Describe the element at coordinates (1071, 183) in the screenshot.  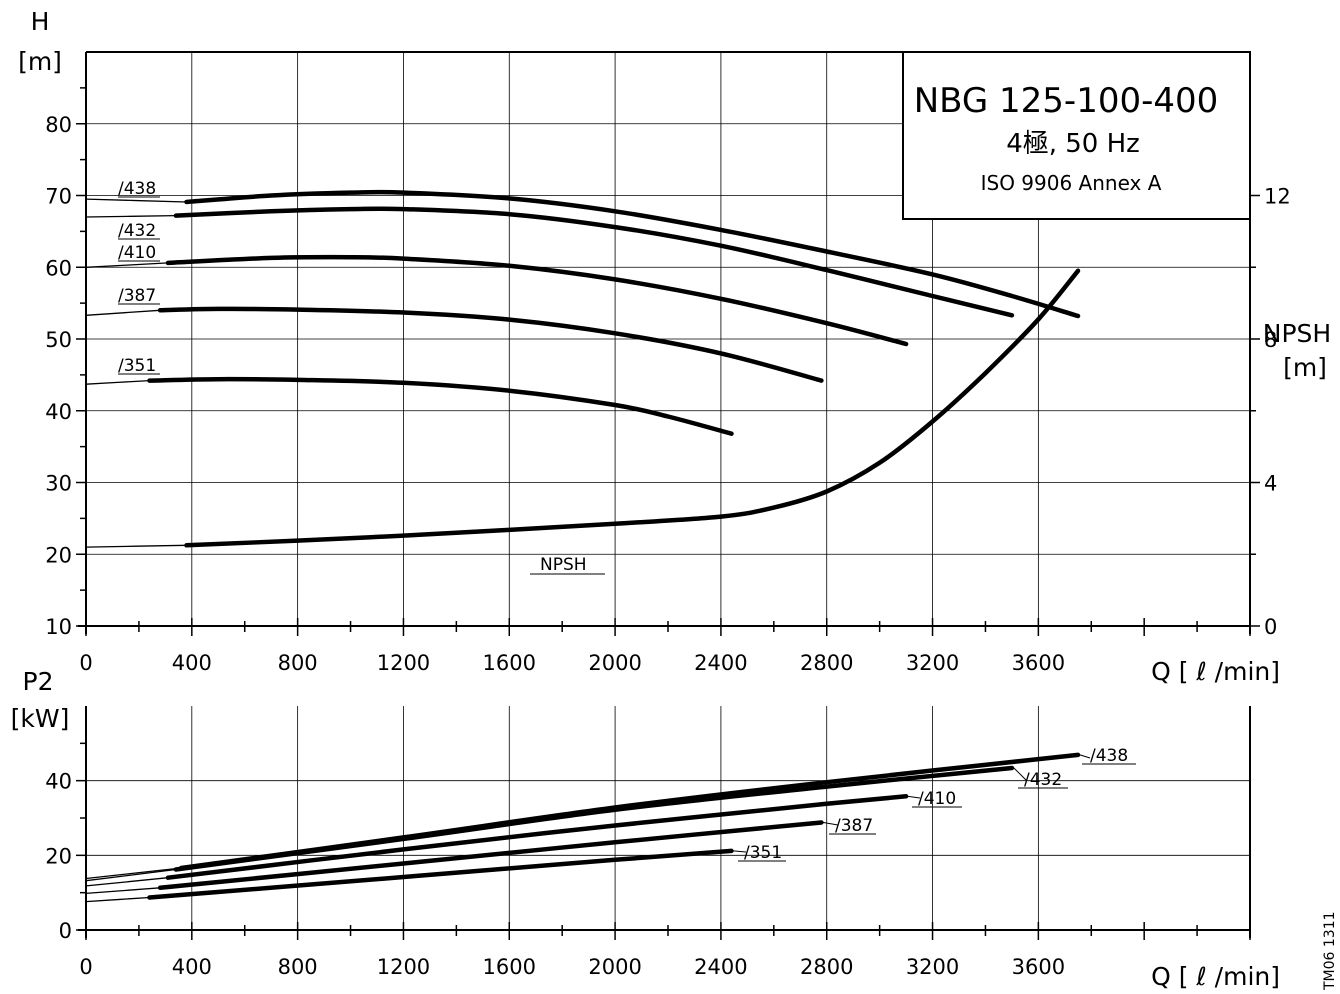
I see `chart-title-standard: ISO 9906 Annex A` at that location.